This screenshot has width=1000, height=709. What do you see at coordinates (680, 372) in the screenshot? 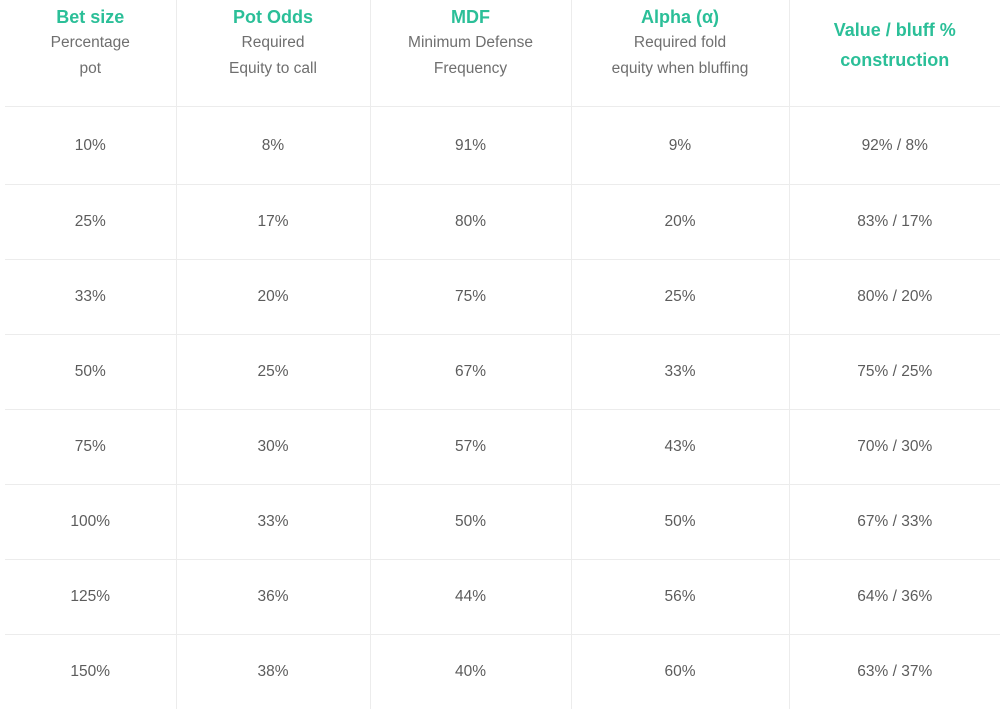
I see `cell-alpha: 33%` at bounding box center [680, 372].